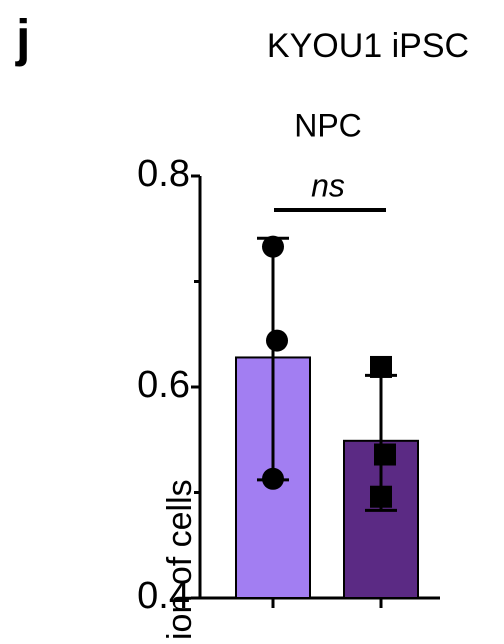  Describe the element at coordinates (368, 46) in the screenshot. I see `chart-title: KYOU1 iPSC` at that location.